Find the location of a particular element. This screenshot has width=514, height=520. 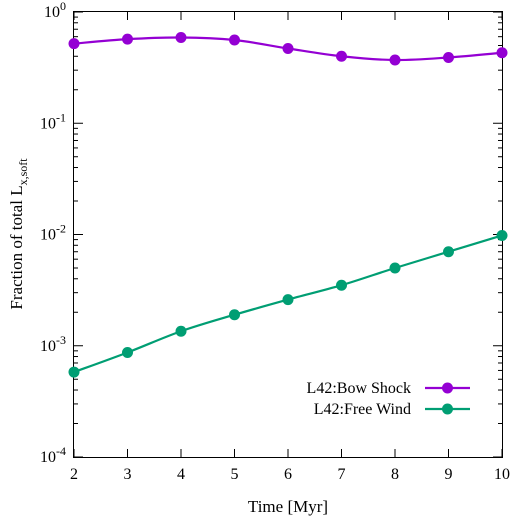

x-tick-label: 10 is located at coordinates (502, 474).